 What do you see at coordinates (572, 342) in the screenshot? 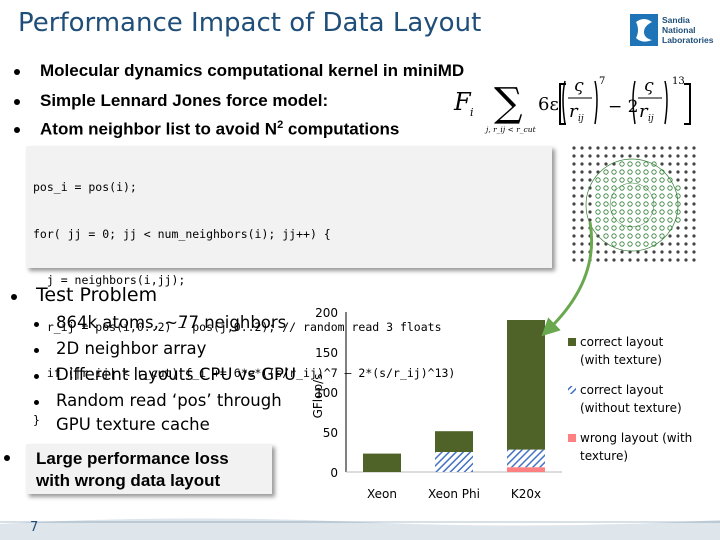
I see `legend-swatch` at bounding box center [572, 342].